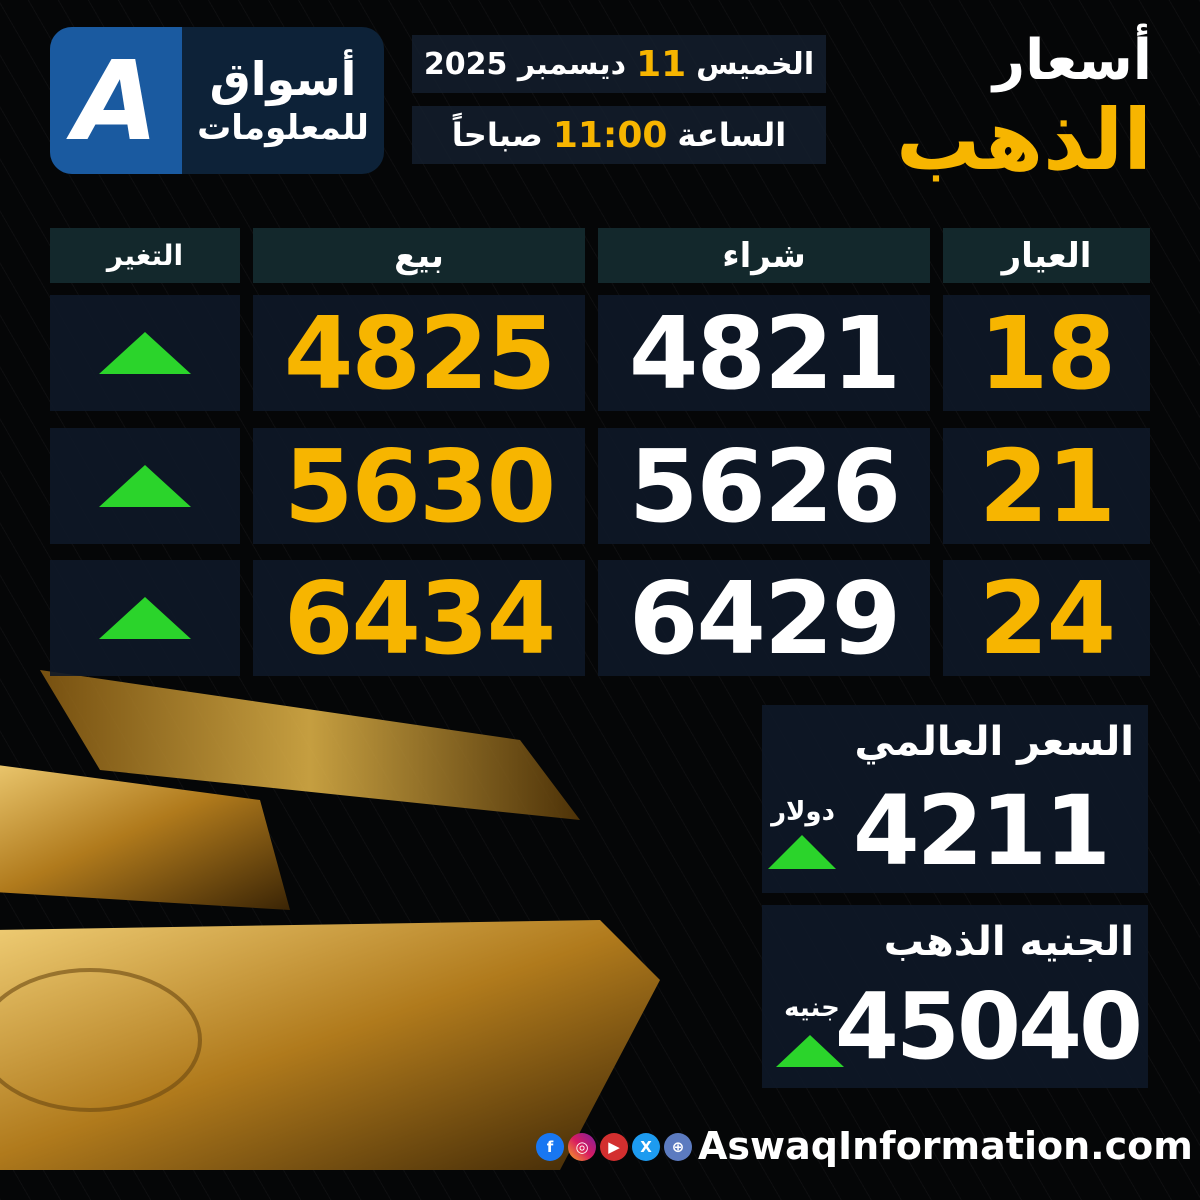 The width and height of the screenshot is (1200, 1200). I want to click on date-bar: الخميس 11 ديسمبر 2025, so click(619, 64).